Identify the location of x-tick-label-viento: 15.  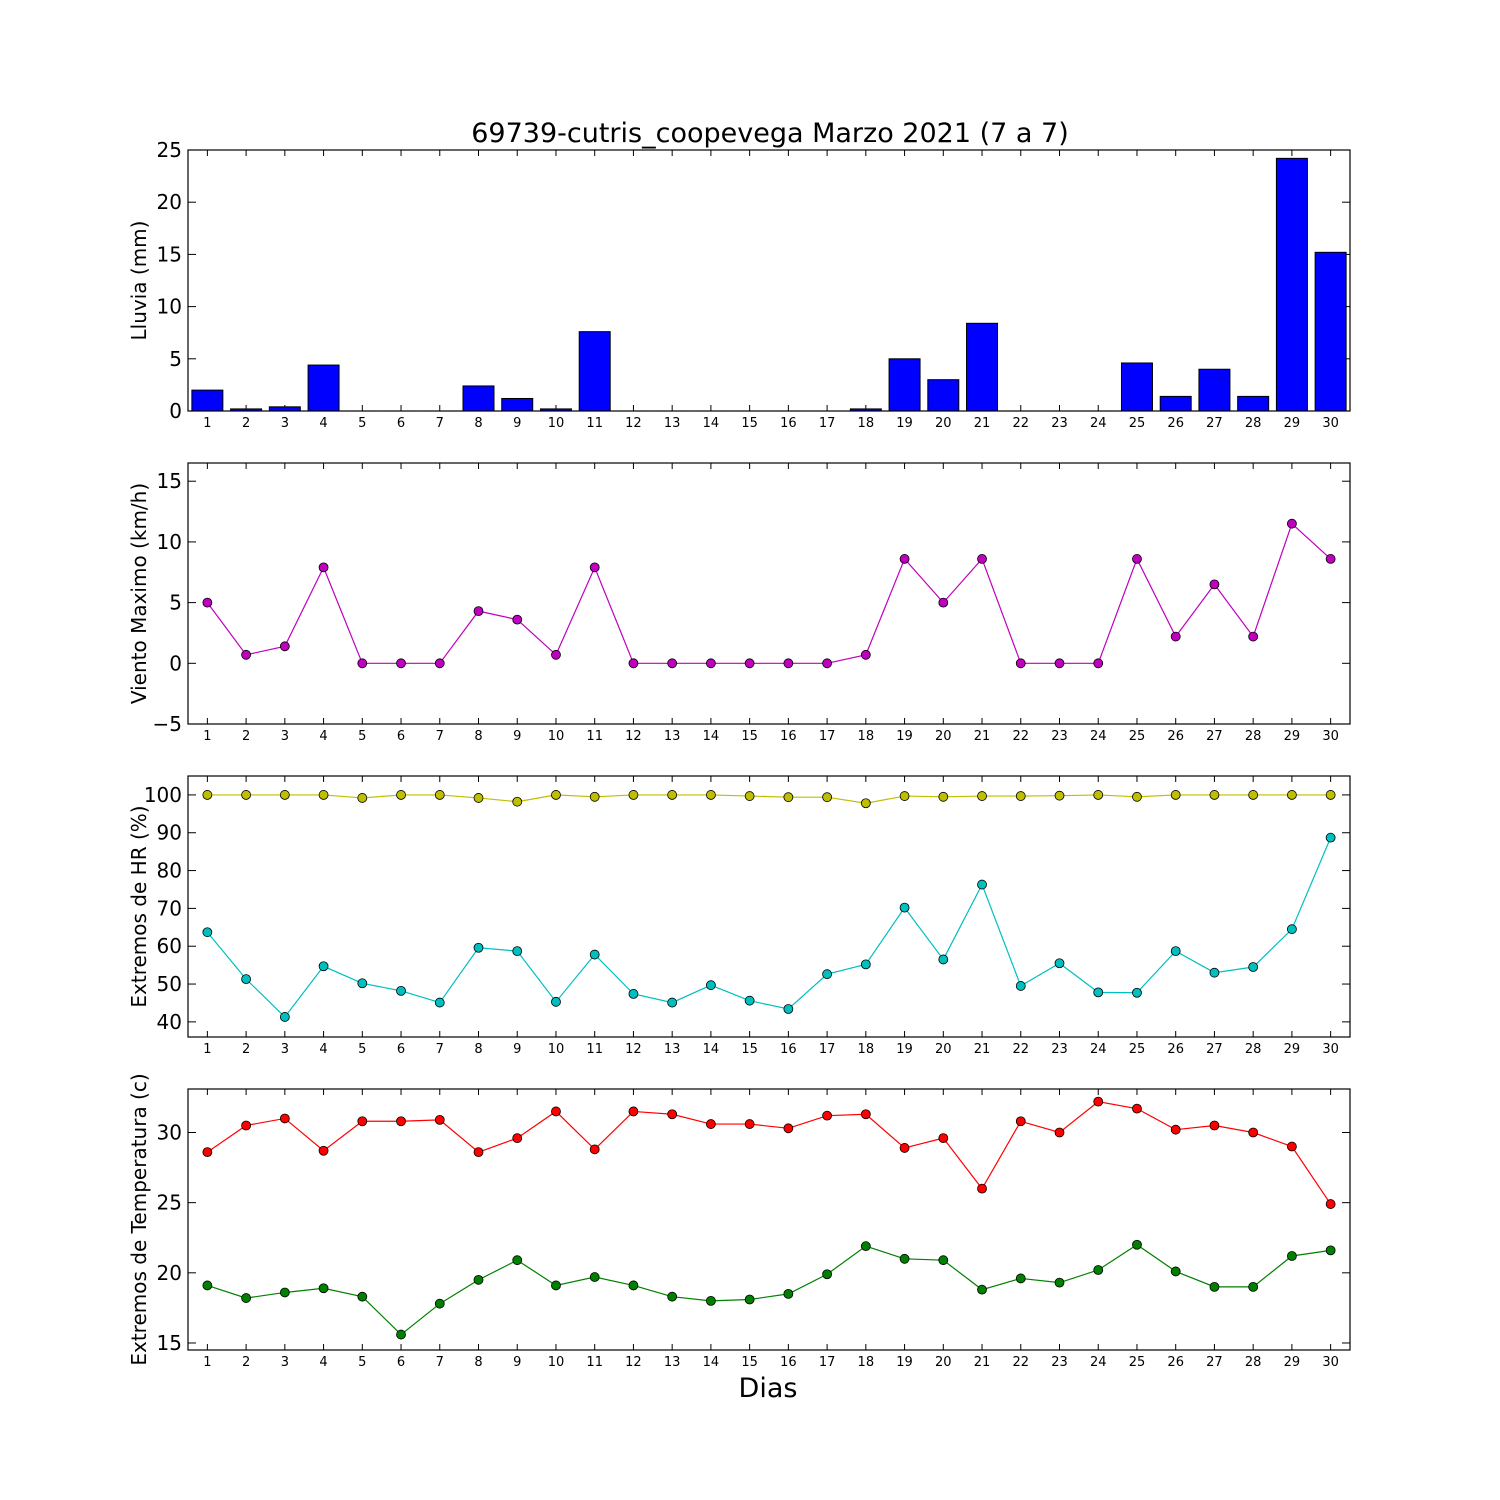
(749, 736).